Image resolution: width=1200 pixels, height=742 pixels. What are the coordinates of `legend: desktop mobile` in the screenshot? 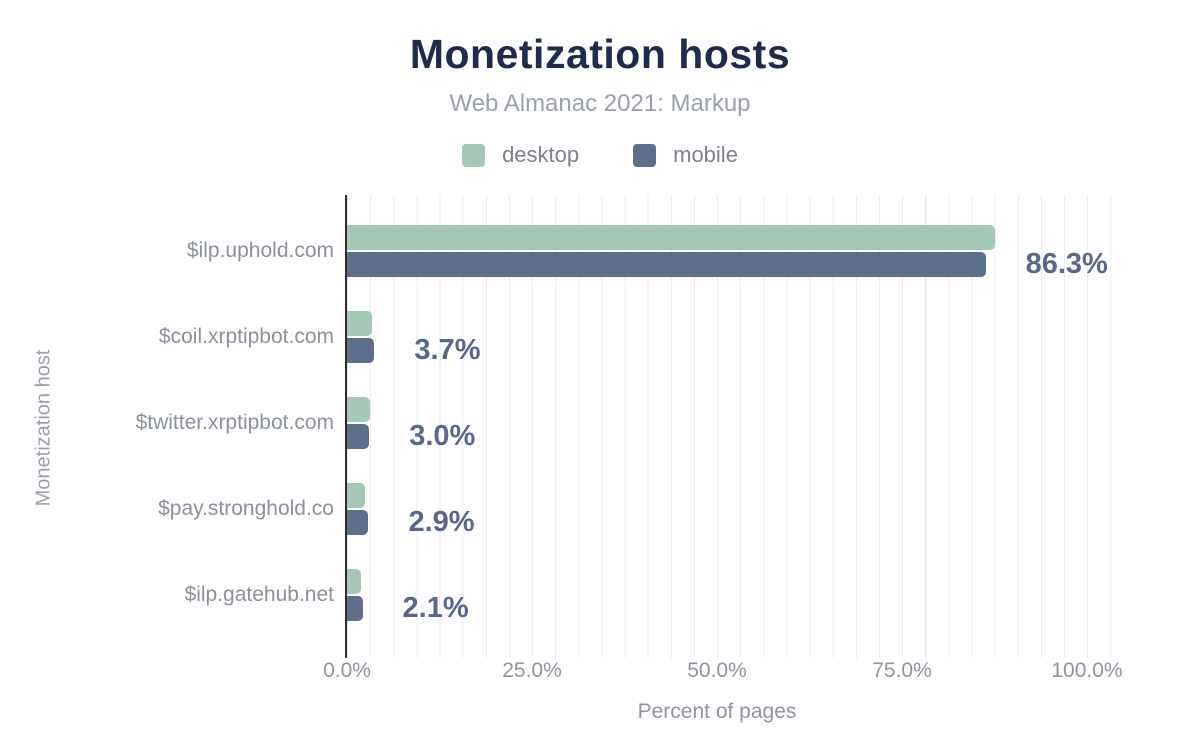 It's located at (600, 155).